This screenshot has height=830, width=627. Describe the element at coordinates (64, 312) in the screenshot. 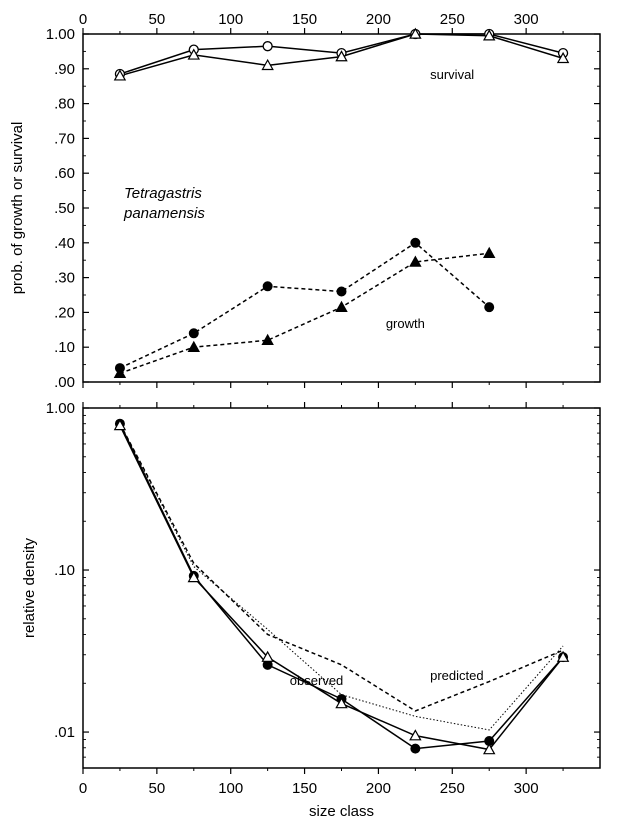

I see `y-tick-label: .20` at that location.